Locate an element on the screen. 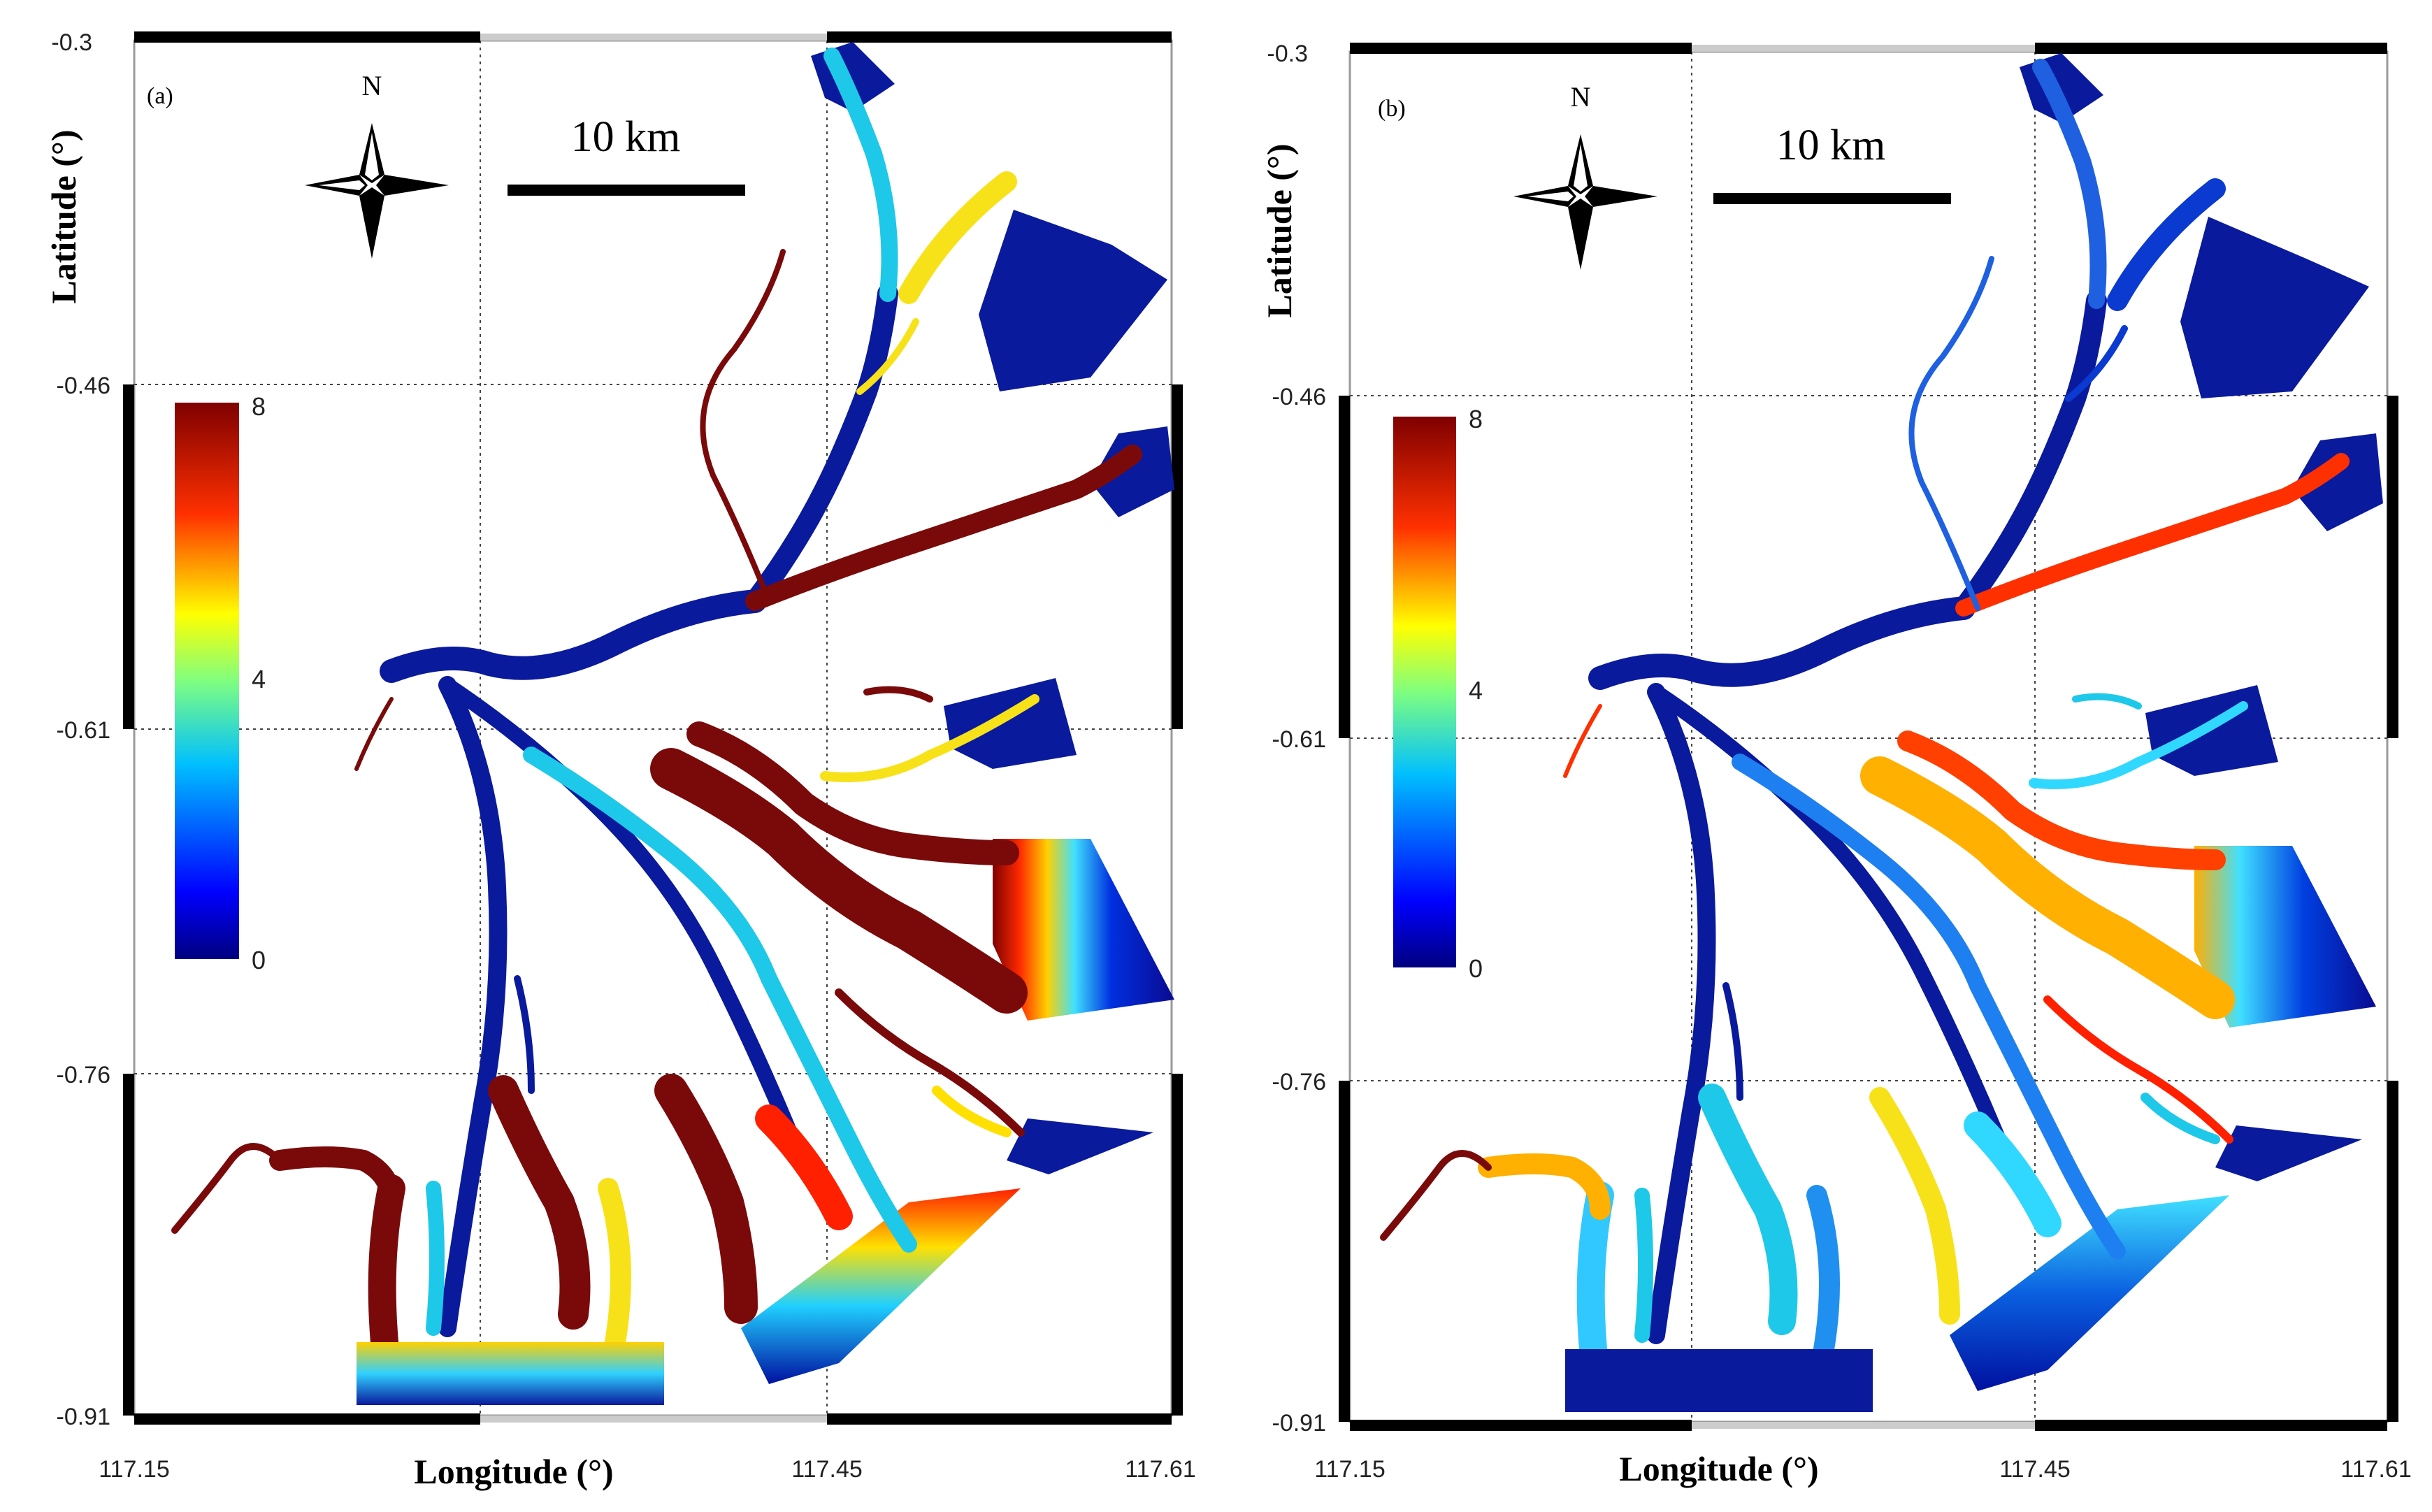 This screenshot has width=2432, height=1512. panel-label: (a) is located at coordinates (160, 96).